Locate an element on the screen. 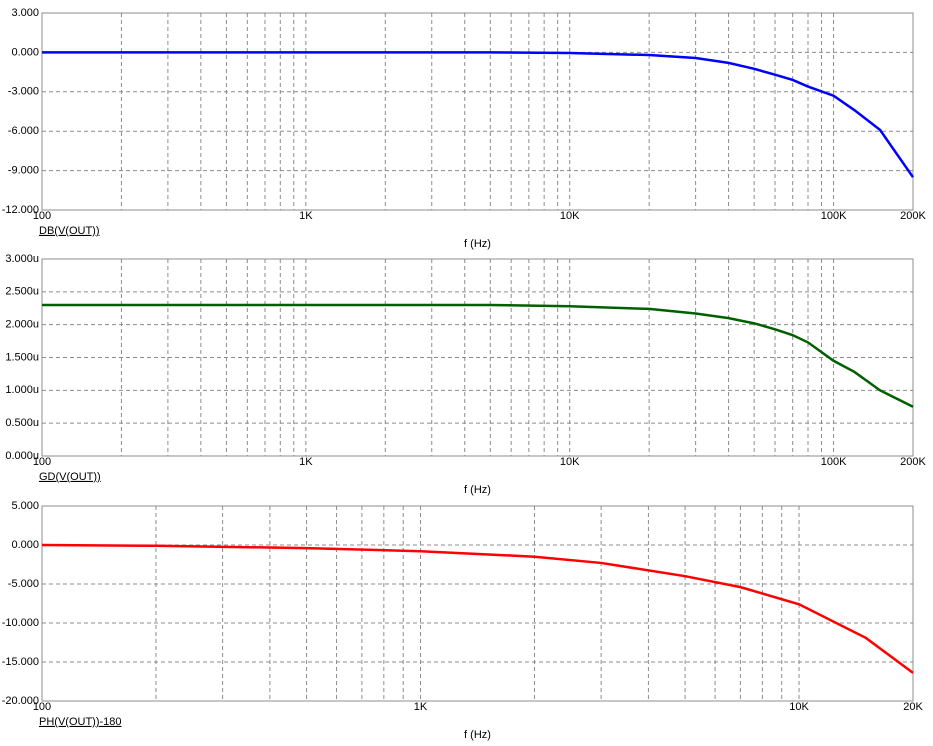  y-tick-label: 2.500u is located at coordinates (22, 292).